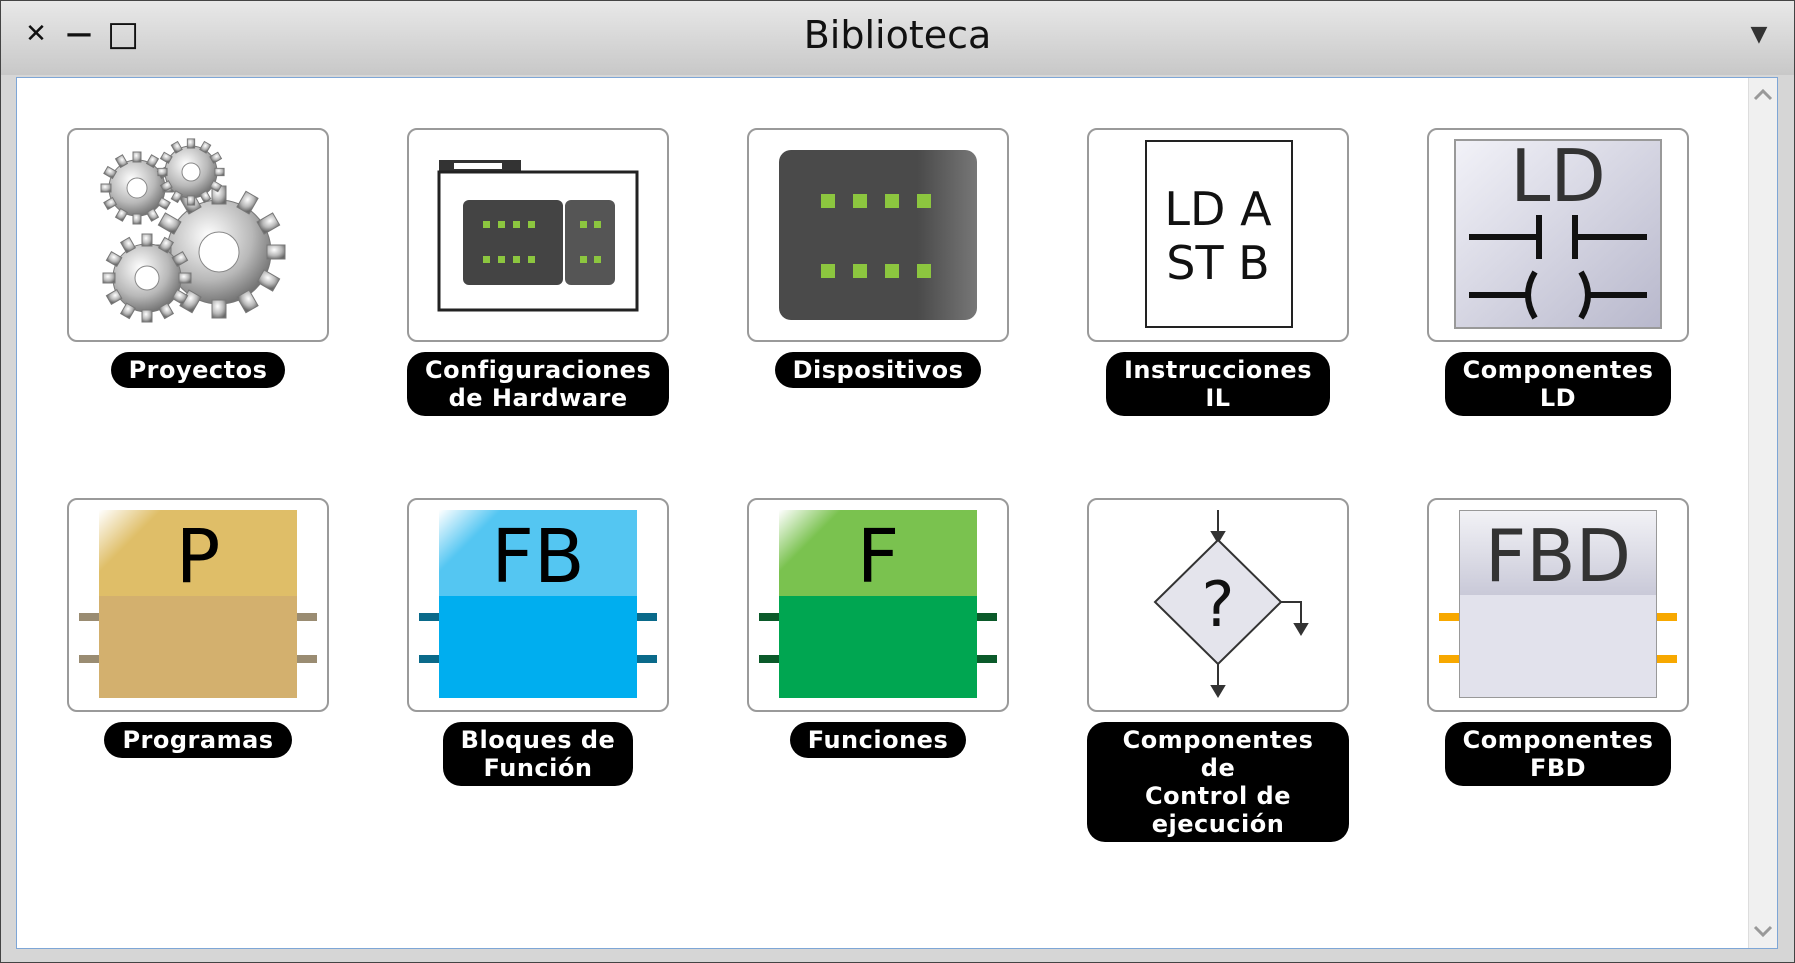  I want to click on tile-dispositivos, so click(878, 235).